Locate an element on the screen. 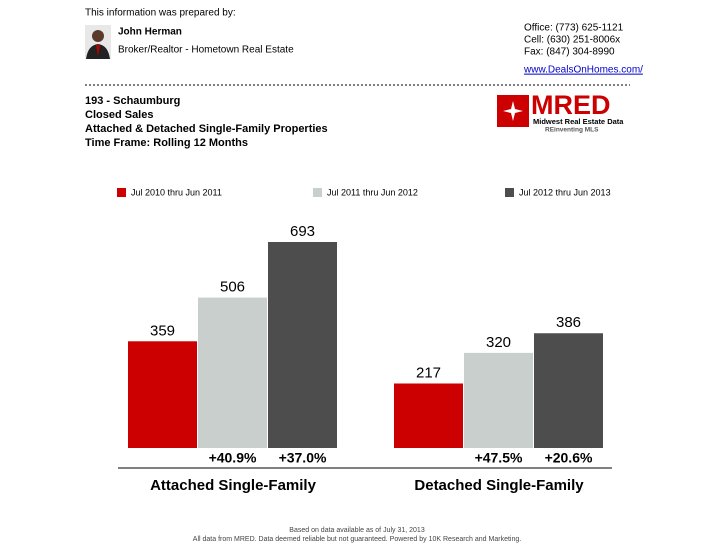  logo-slogan: REinventing MLS is located at coordinates (572, 130).